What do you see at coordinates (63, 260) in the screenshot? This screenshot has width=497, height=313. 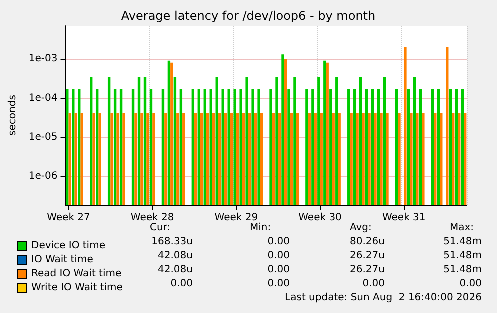 I see `legend-label: IO Wait time` at bounding box center [63, 260].